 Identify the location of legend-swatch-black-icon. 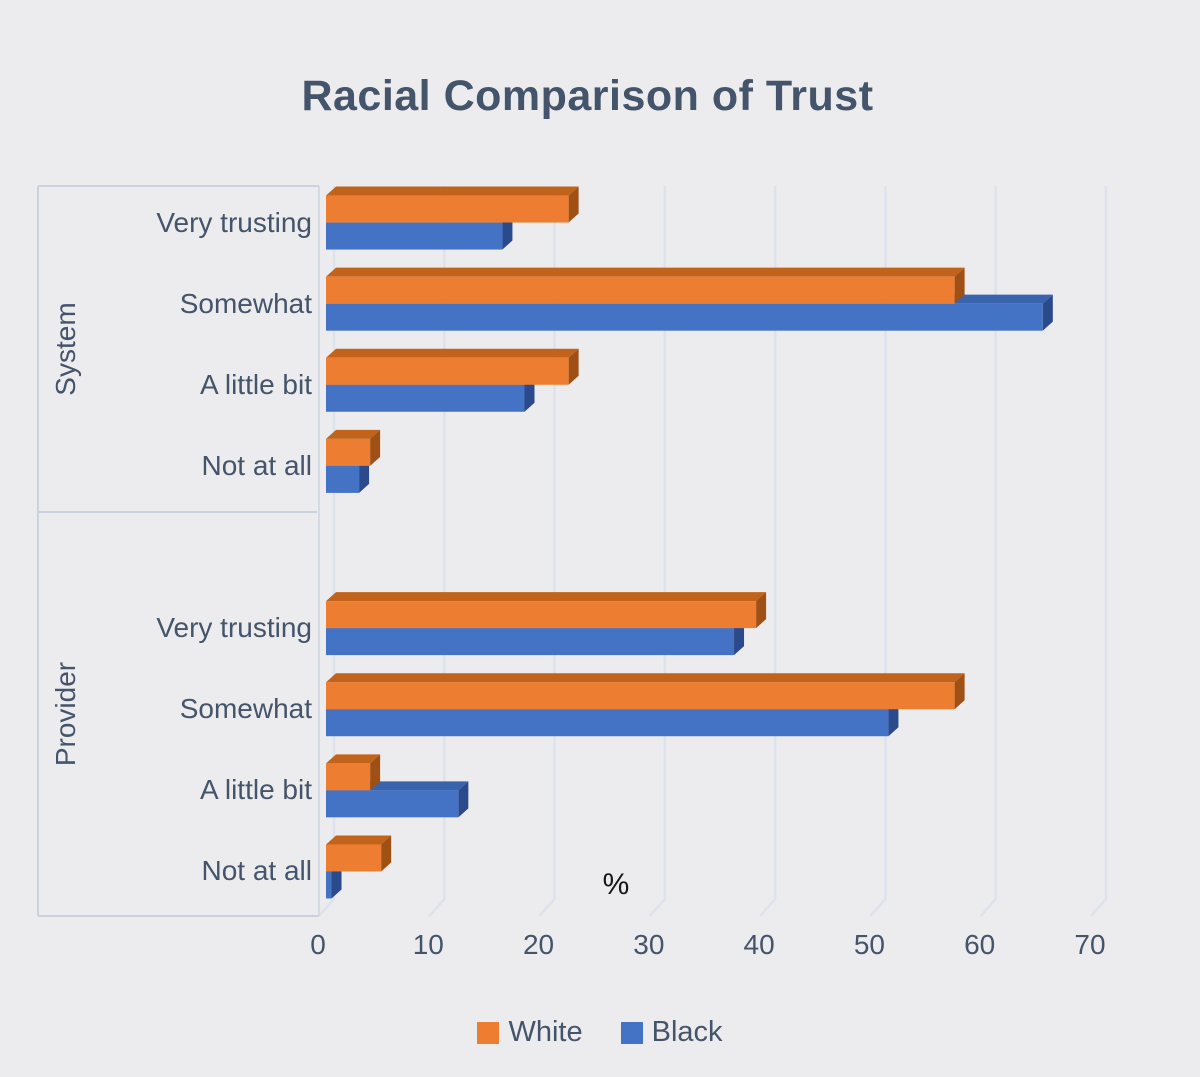
(631, 1032).